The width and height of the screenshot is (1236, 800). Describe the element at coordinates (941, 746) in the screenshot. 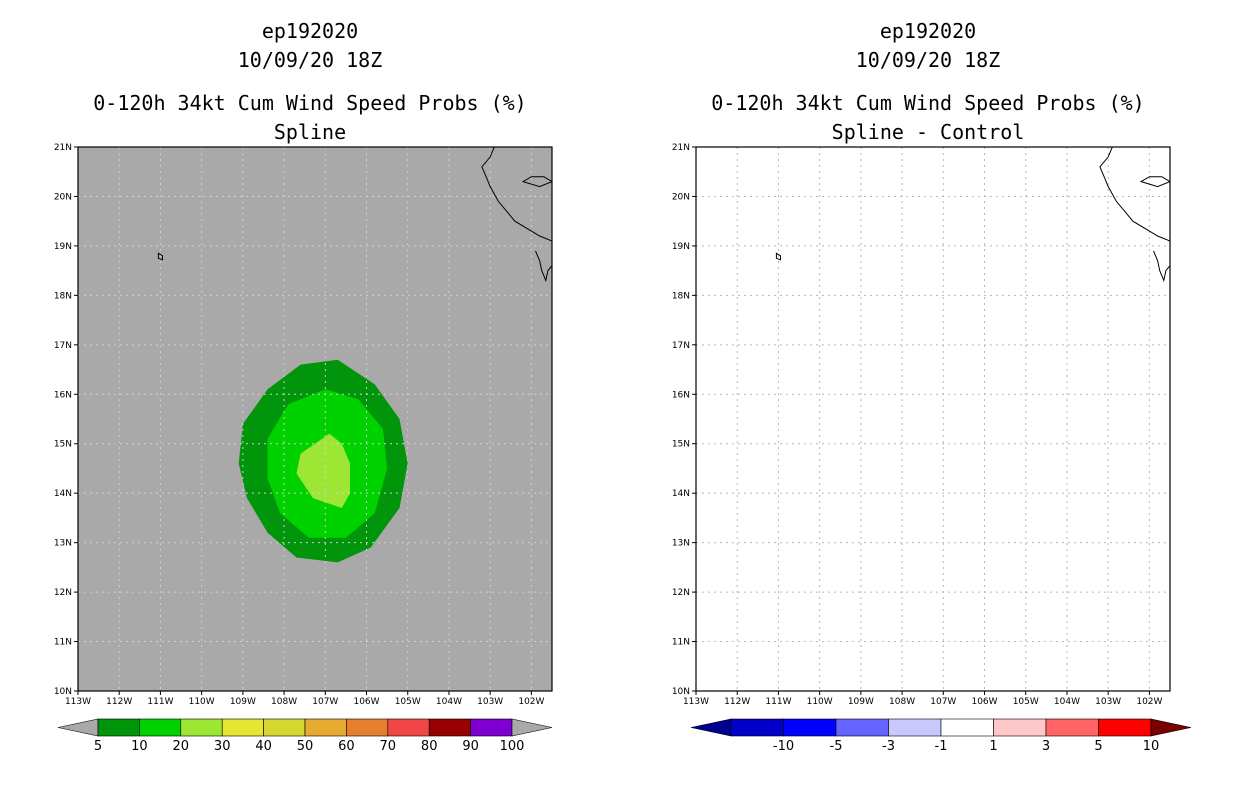

I see `colorbar-label: -1` at that location.